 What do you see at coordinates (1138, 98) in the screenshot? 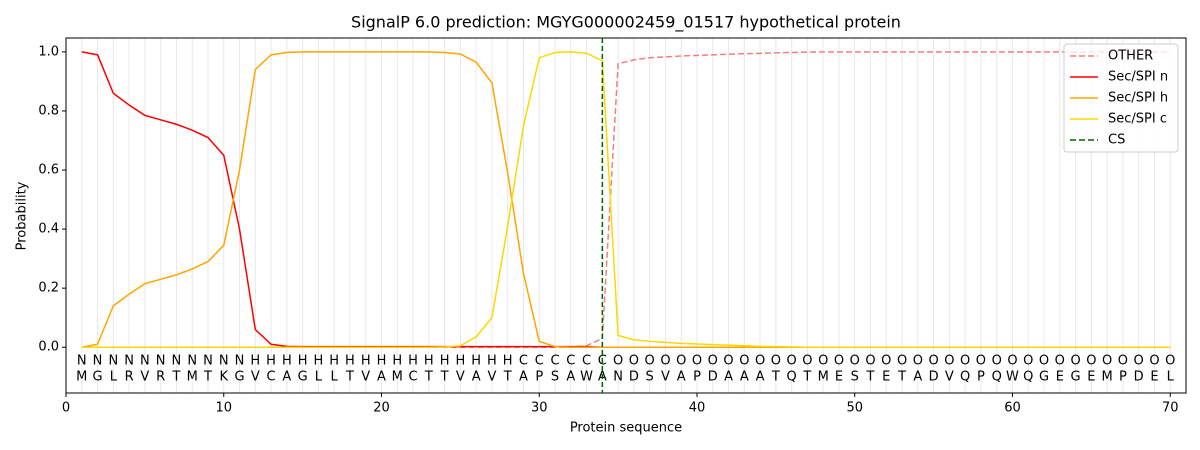
I see `legend-label: Sec/SPI h` at bounding box center [1138, 98].